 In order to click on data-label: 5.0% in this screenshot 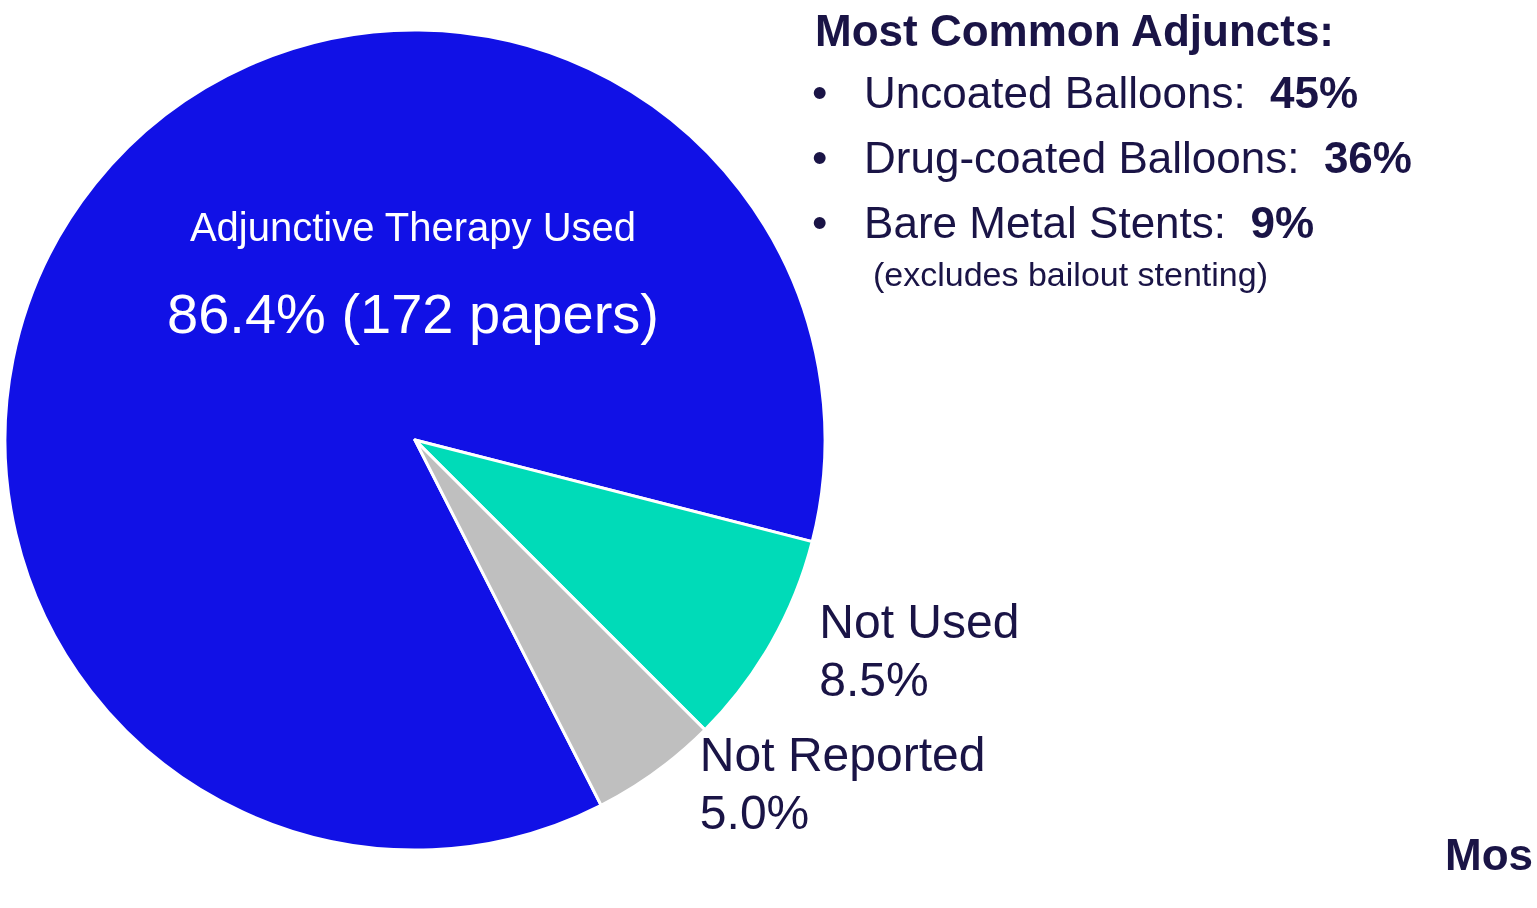, I will do `click(754, 813)`.